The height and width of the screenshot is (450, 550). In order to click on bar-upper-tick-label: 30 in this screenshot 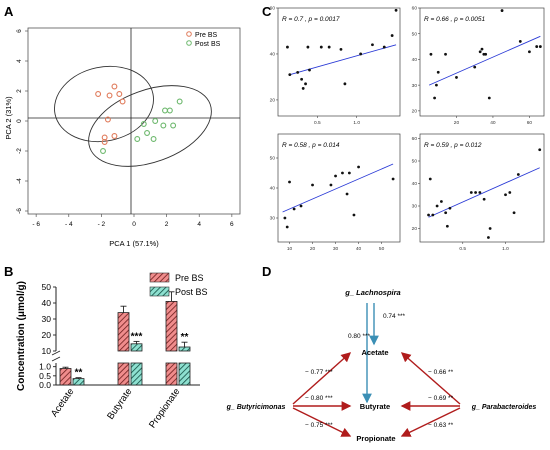, I will do `click(47, 319)`.